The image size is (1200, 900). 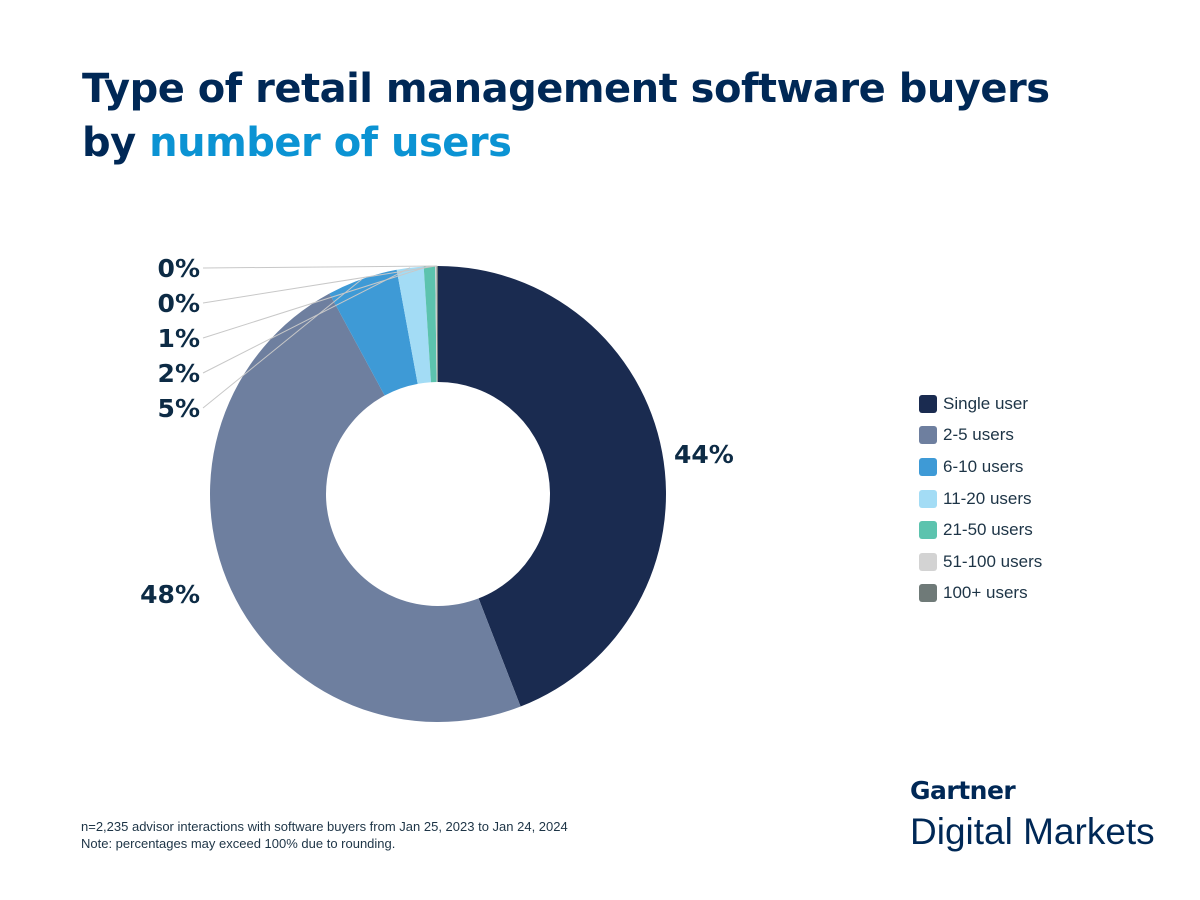 I want to click on legend-label: 21-50 users, so click(x=988, y=530).